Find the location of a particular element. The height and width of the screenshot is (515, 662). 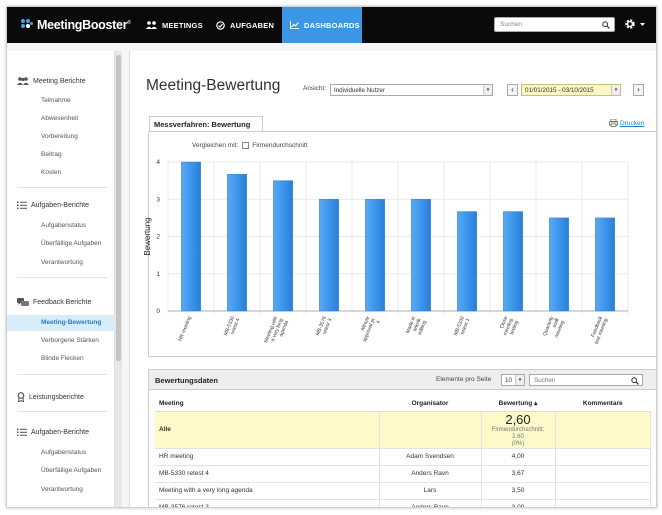

page-title: Meeting-Bewertung is located at coordinates (213, 85).